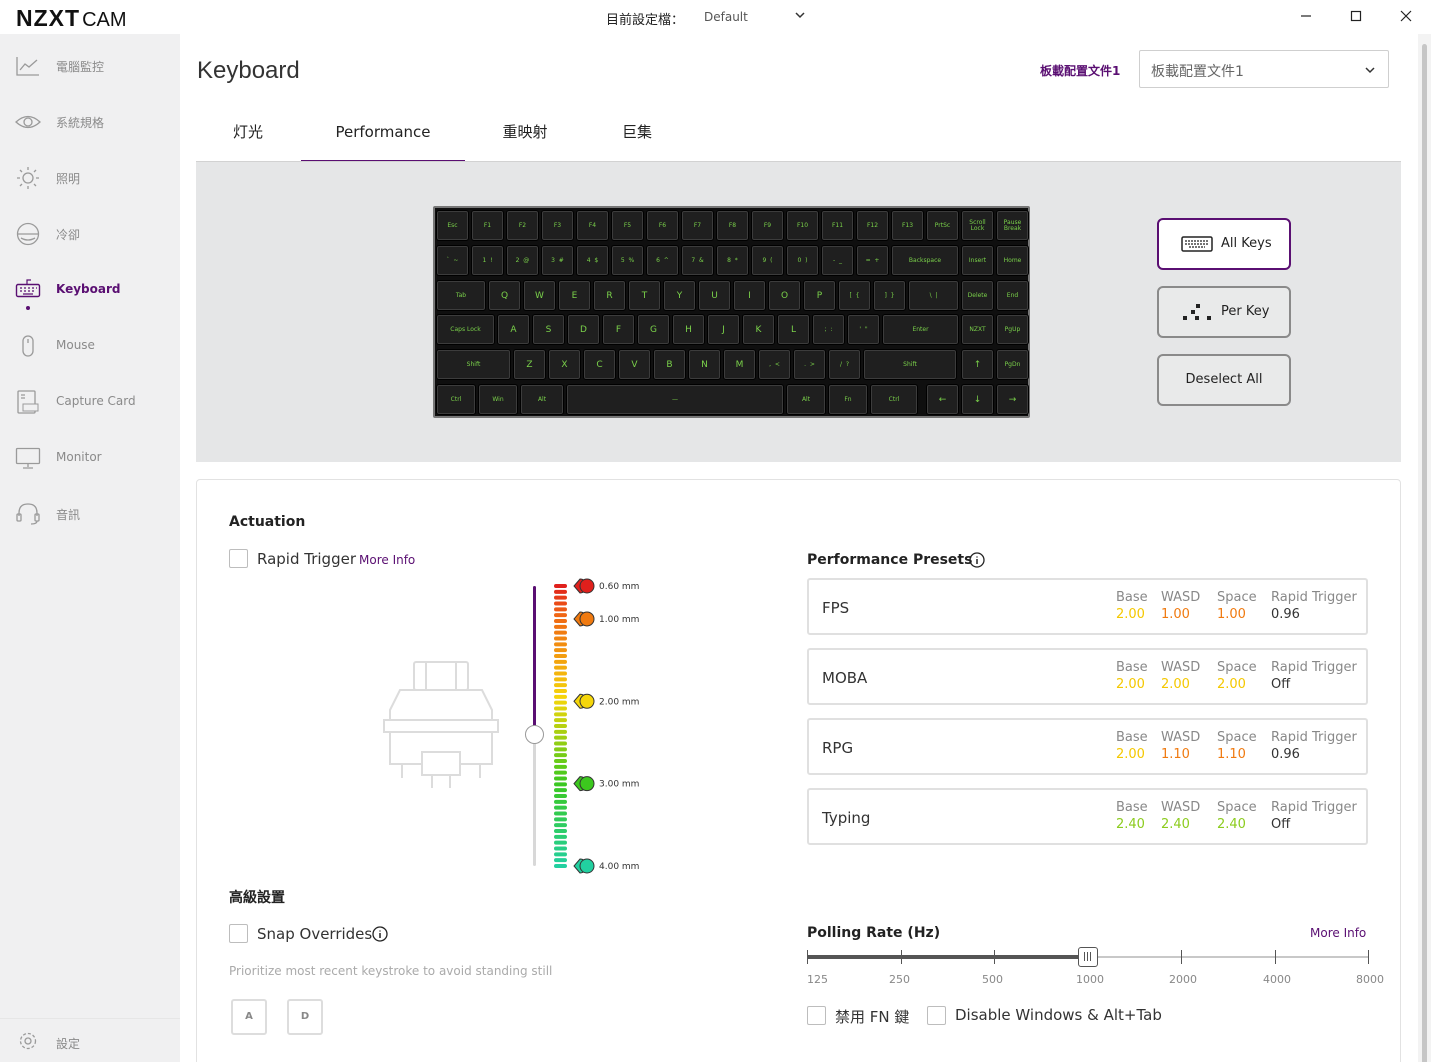  I want to click on onboard-profile-select: 板載配置文件1, so click(1264, 69).